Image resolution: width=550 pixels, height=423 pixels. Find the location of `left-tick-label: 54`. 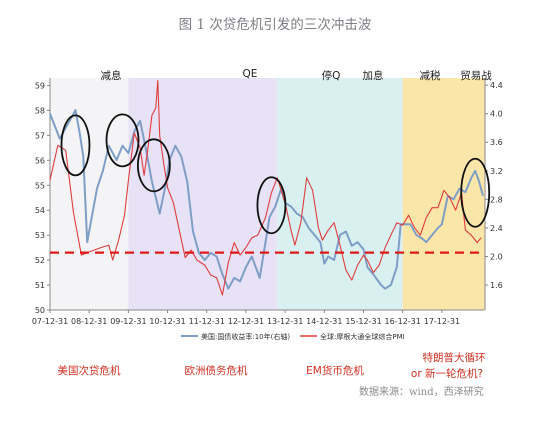

left-tick-label: 54 is located at coordinates (40, 210).